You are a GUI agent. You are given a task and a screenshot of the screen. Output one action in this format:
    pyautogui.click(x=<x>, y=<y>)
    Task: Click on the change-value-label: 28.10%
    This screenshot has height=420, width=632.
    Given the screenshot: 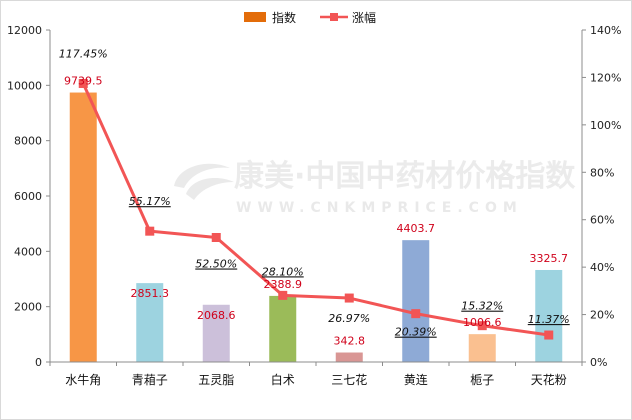 What is the action you would take?
    pyautogui.click(x=283, y=271)
    